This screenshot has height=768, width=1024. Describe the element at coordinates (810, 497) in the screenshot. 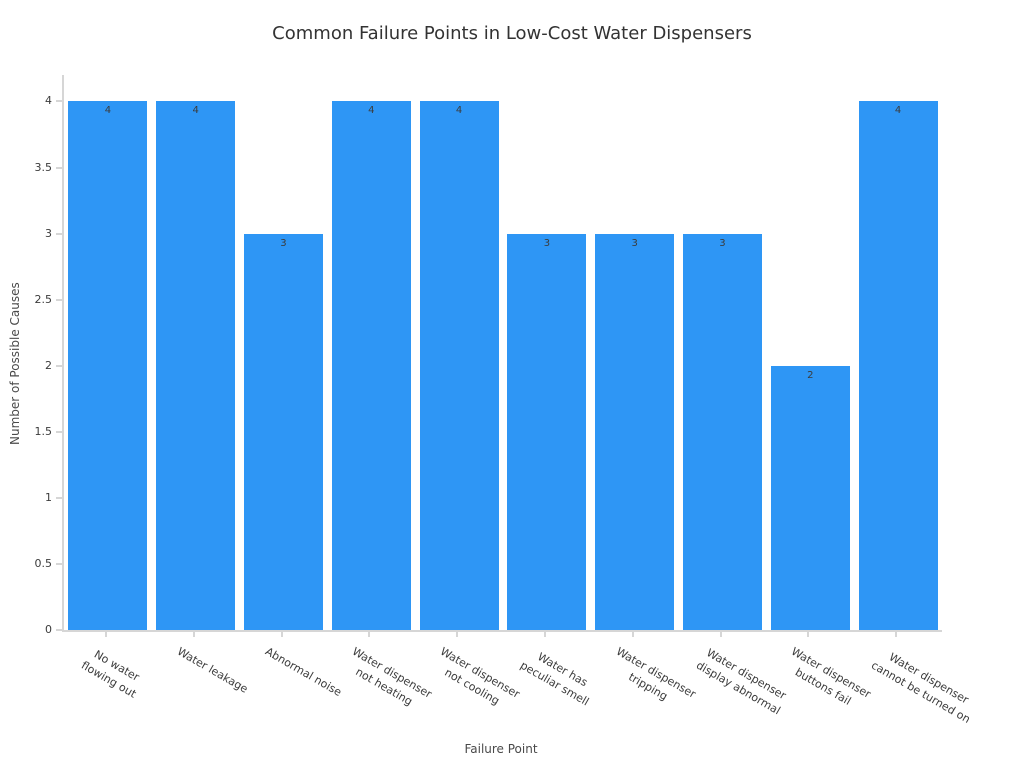

I see `bar-8: 2` at that location.